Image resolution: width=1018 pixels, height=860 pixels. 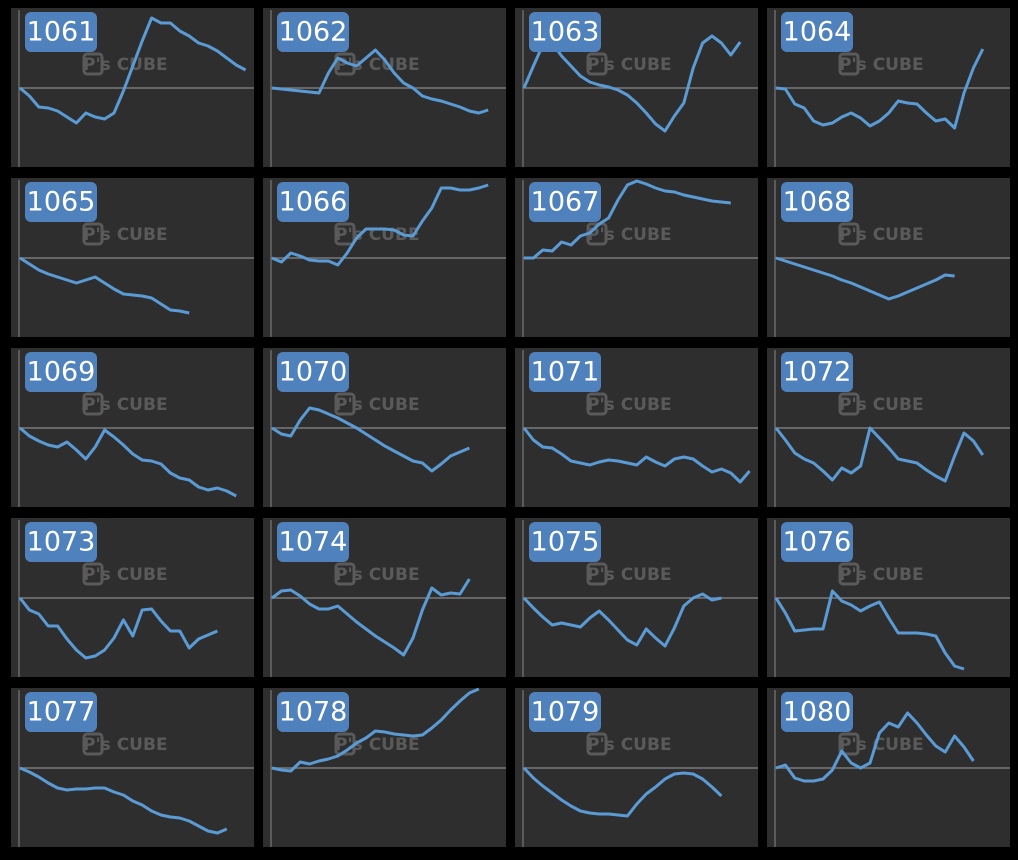 I want to click on panel: P's CUBE 1079, so click(x=636, y=767).